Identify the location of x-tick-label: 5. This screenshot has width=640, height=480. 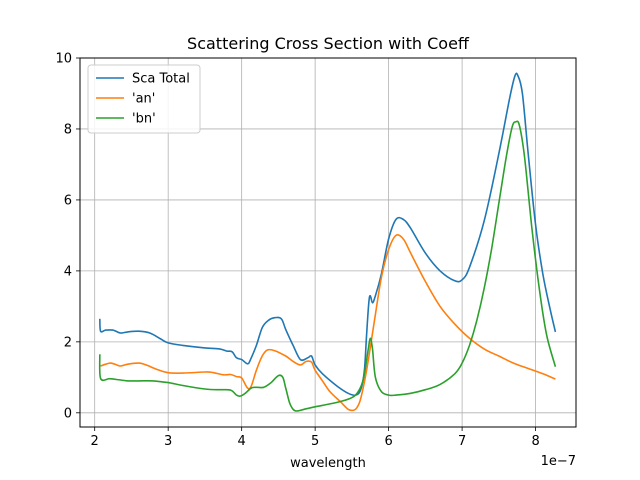
(315, 441).